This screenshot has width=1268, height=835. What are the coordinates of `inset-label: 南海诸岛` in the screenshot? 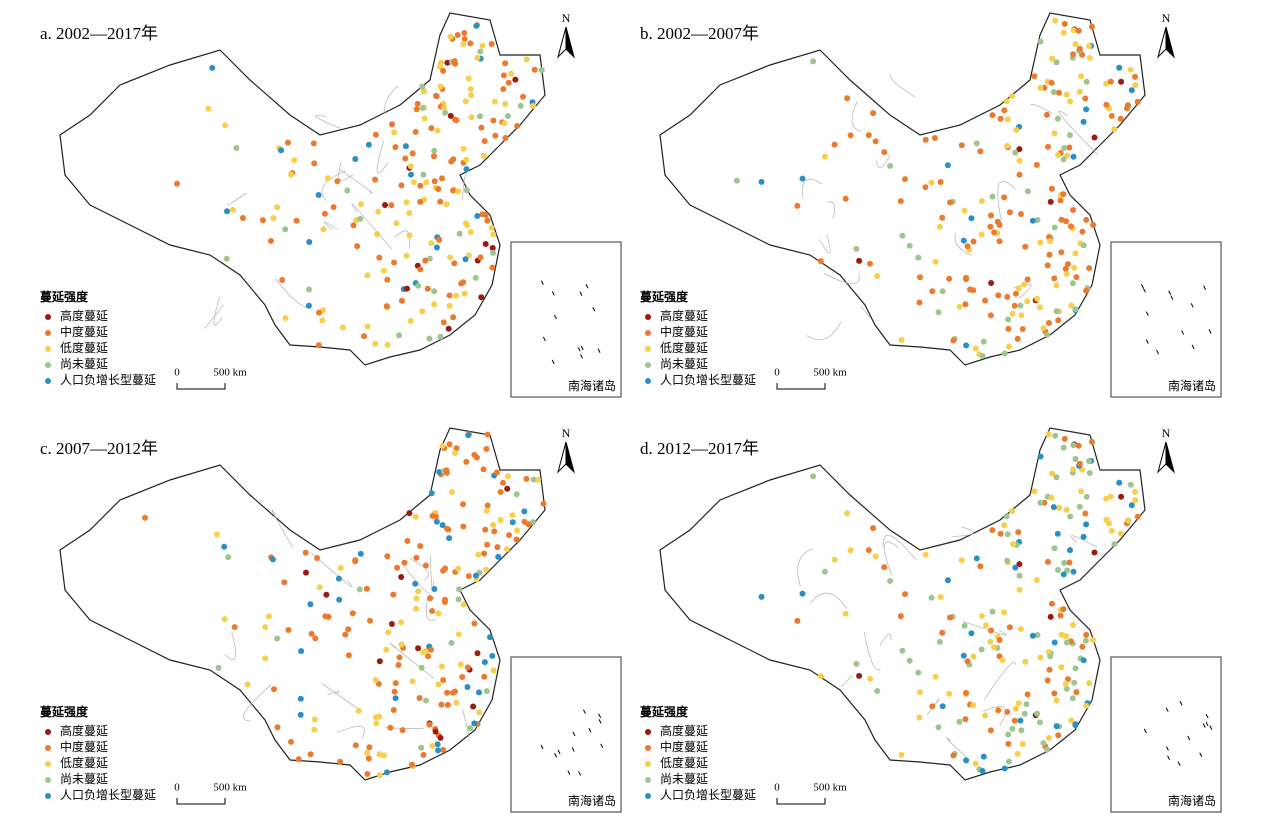 It's located at (1192, 800).